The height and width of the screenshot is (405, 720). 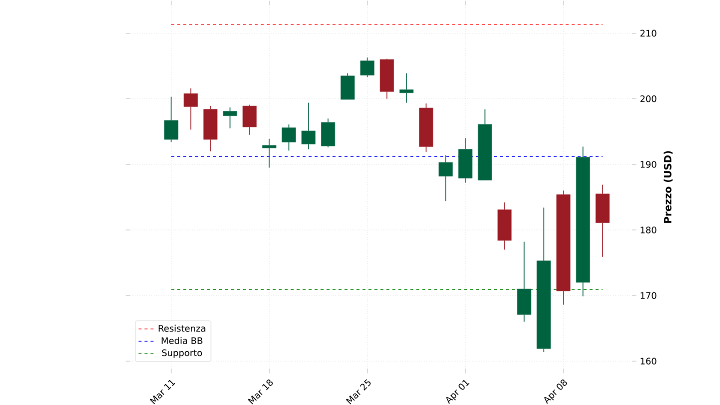 I want to click on y-tick-label: 200, so click(x=648, y=98).